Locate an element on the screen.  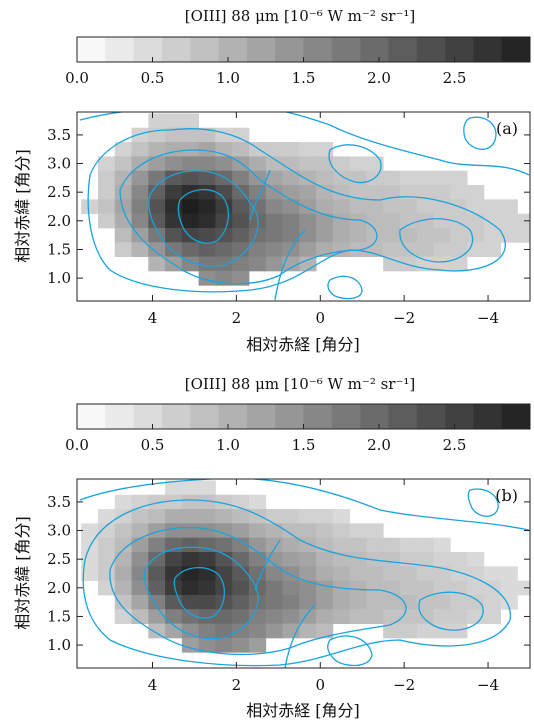
colorbar-a is located at coordinates (304, 49).